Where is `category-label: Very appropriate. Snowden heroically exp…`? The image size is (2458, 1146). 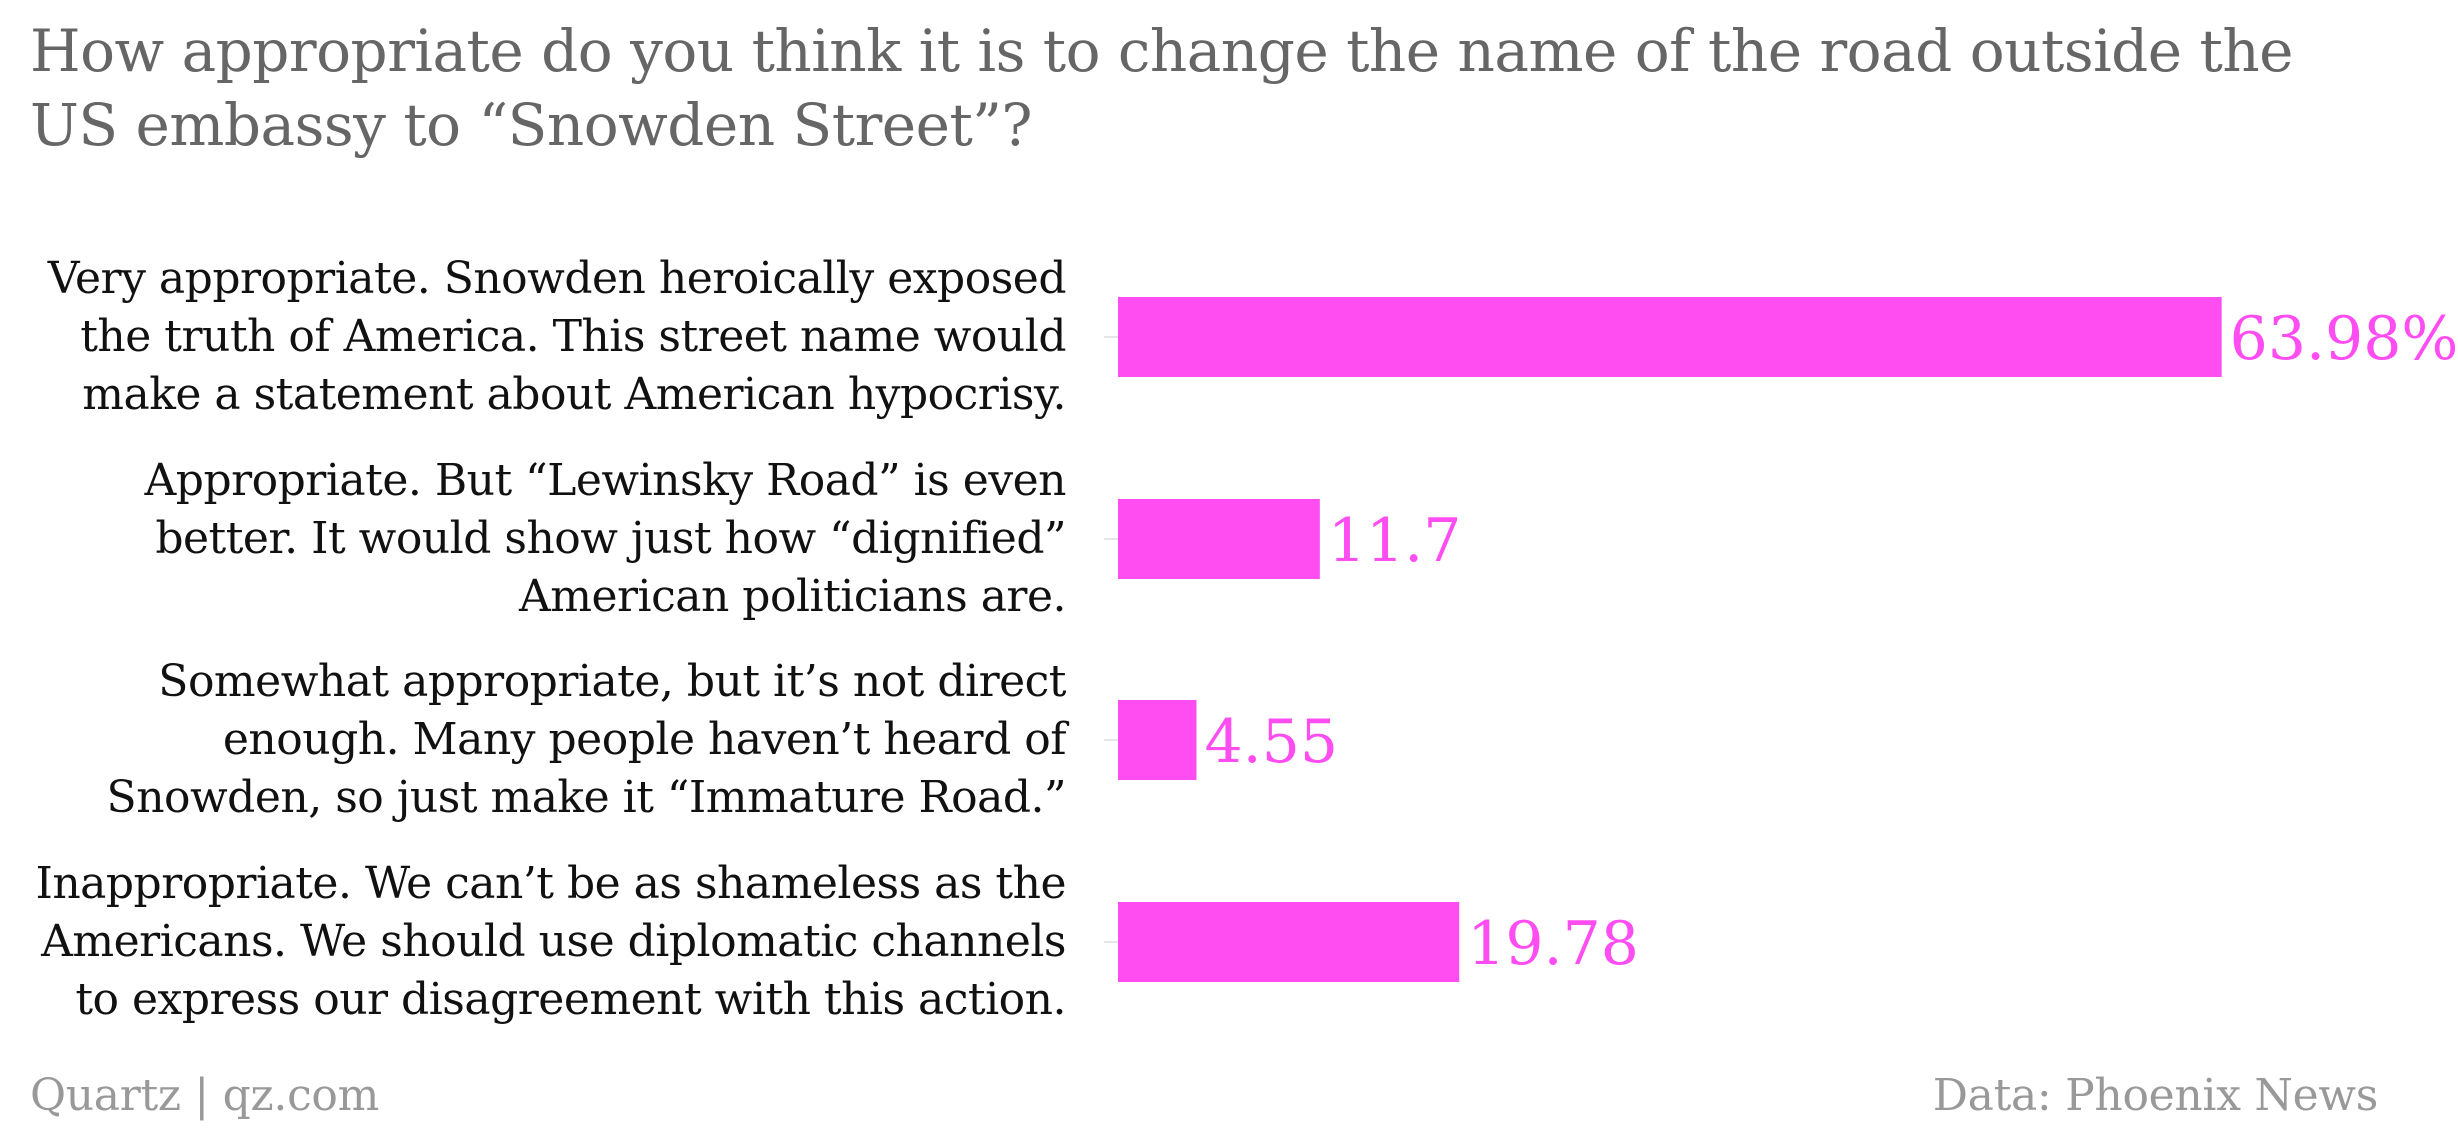
category-label: Very appropriate. Snowden heroically exp… is located at coordinates (557, 336).